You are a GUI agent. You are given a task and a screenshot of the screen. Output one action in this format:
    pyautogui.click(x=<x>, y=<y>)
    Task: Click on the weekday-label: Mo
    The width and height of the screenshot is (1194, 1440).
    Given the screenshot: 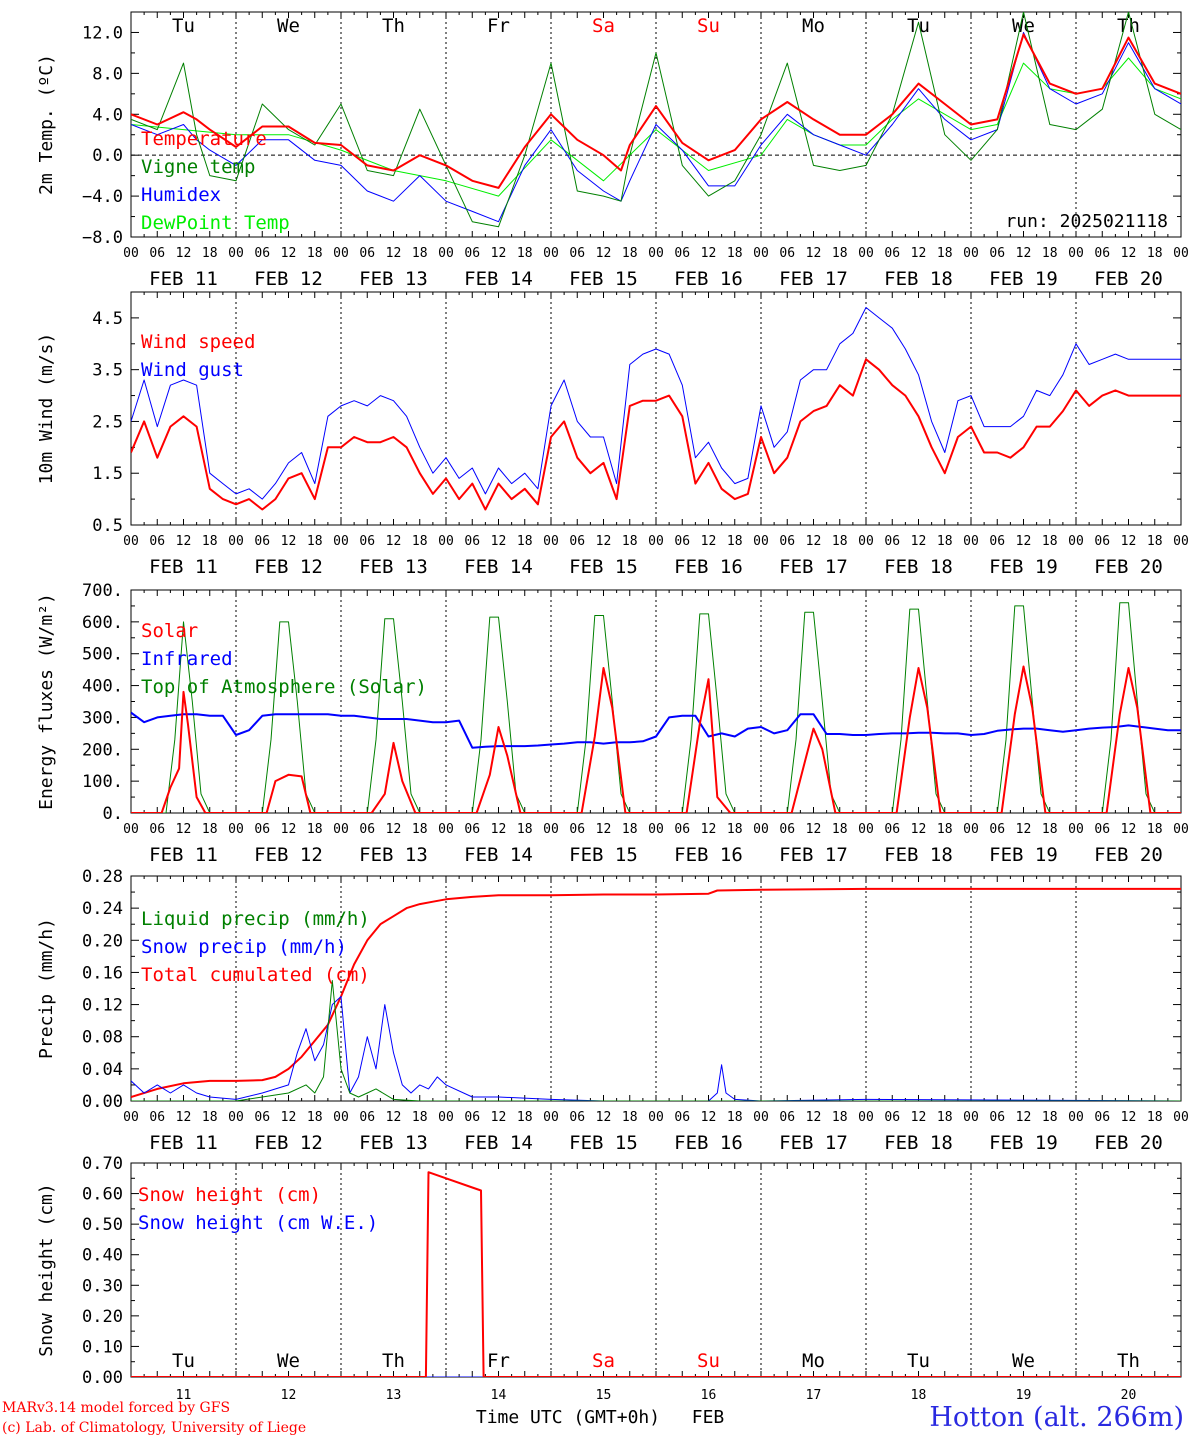 What is the action you would take?
    pyautogui.click(x=813, y=26)
    